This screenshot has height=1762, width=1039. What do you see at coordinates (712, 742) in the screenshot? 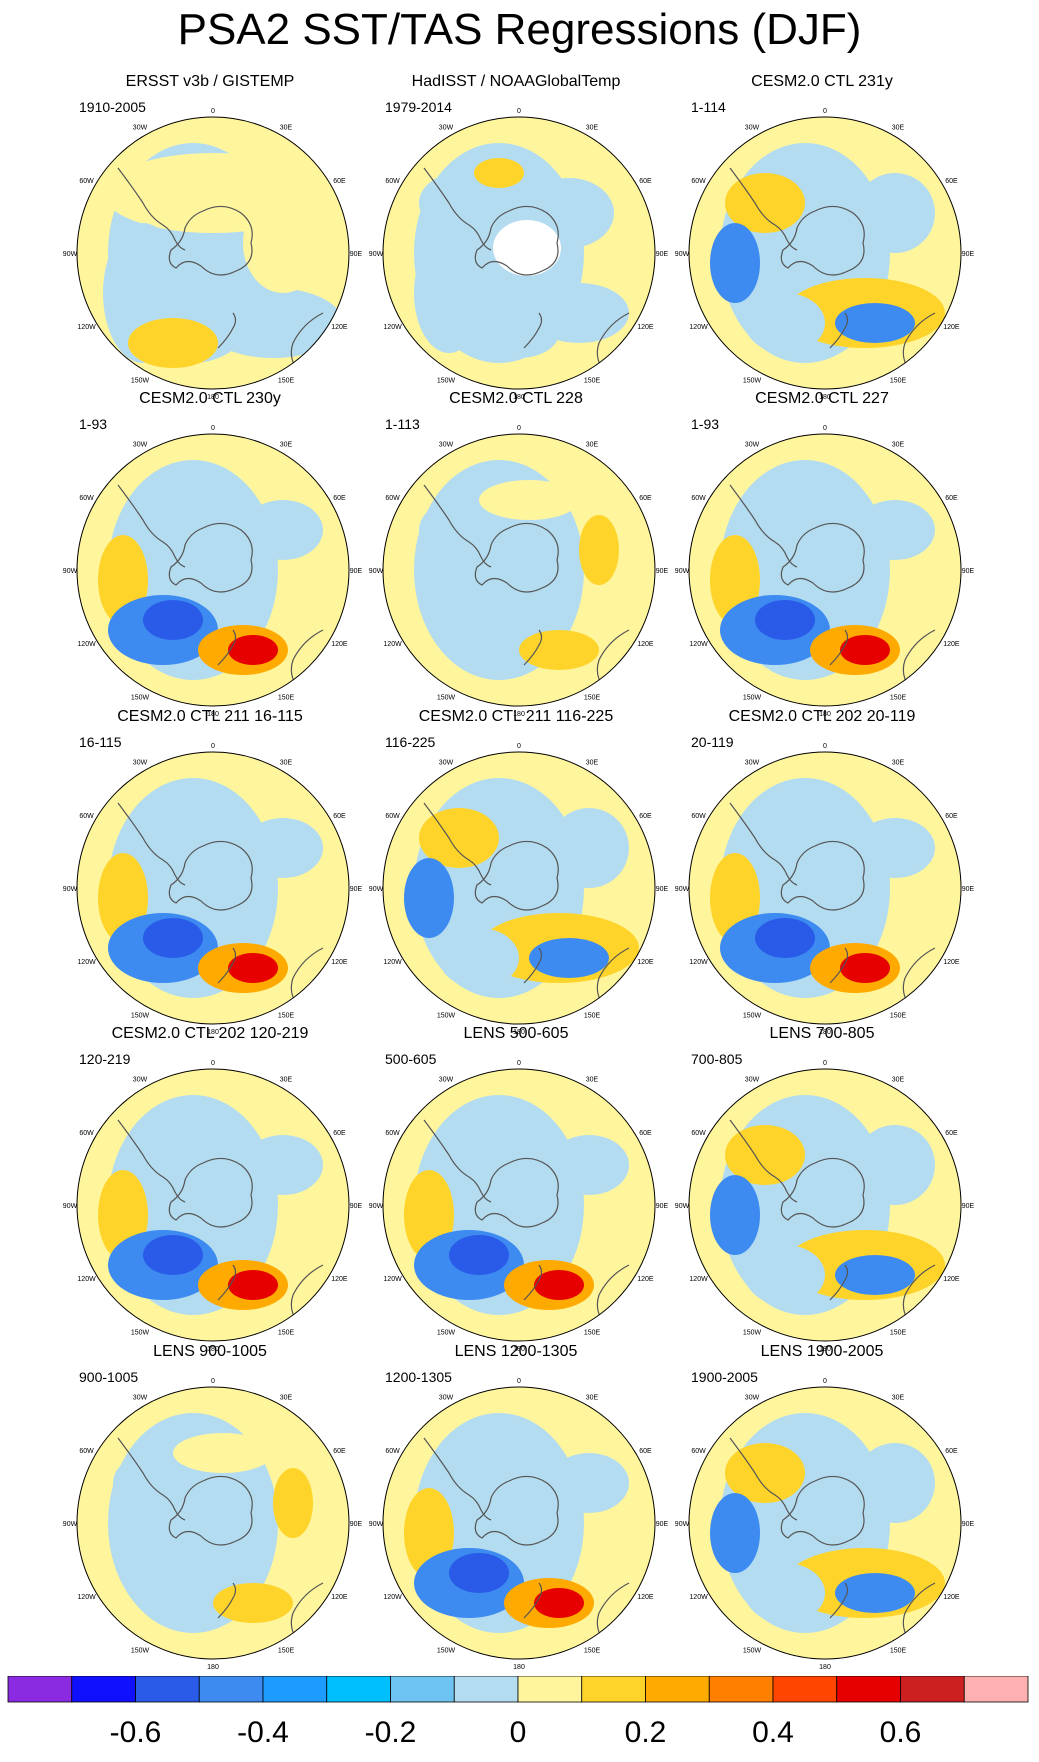
I see `panel-period: 20-119` at bounding box center [712, 742].